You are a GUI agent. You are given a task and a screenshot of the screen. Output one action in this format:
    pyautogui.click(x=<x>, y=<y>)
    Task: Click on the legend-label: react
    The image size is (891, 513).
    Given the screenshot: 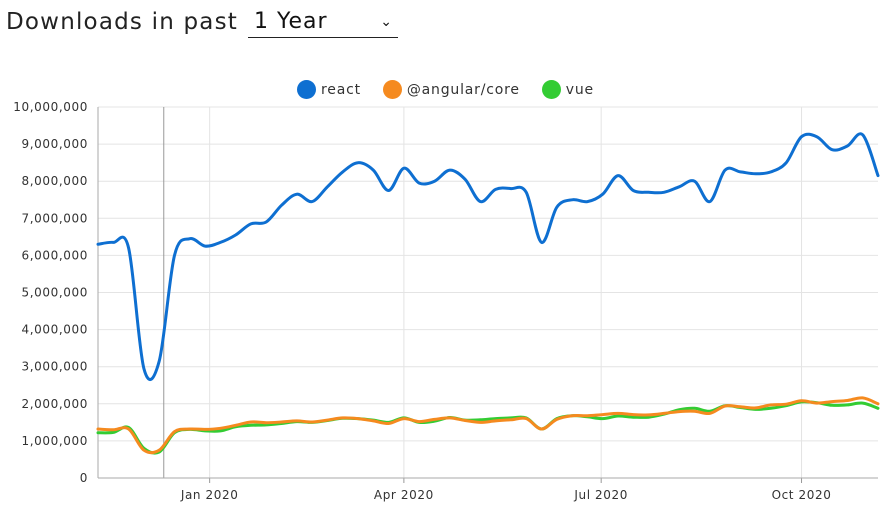 What is the action you would take?
    pyautogui.click(x=341, y=89)
    